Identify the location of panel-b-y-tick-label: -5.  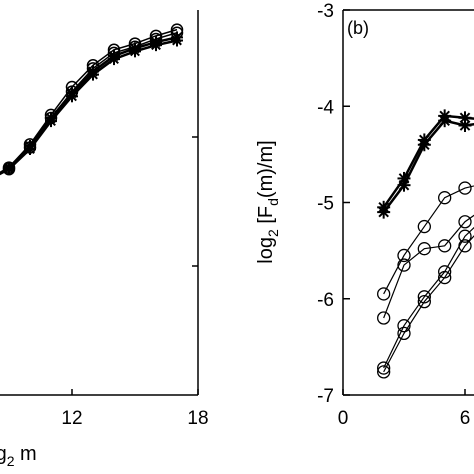
(325, 204).